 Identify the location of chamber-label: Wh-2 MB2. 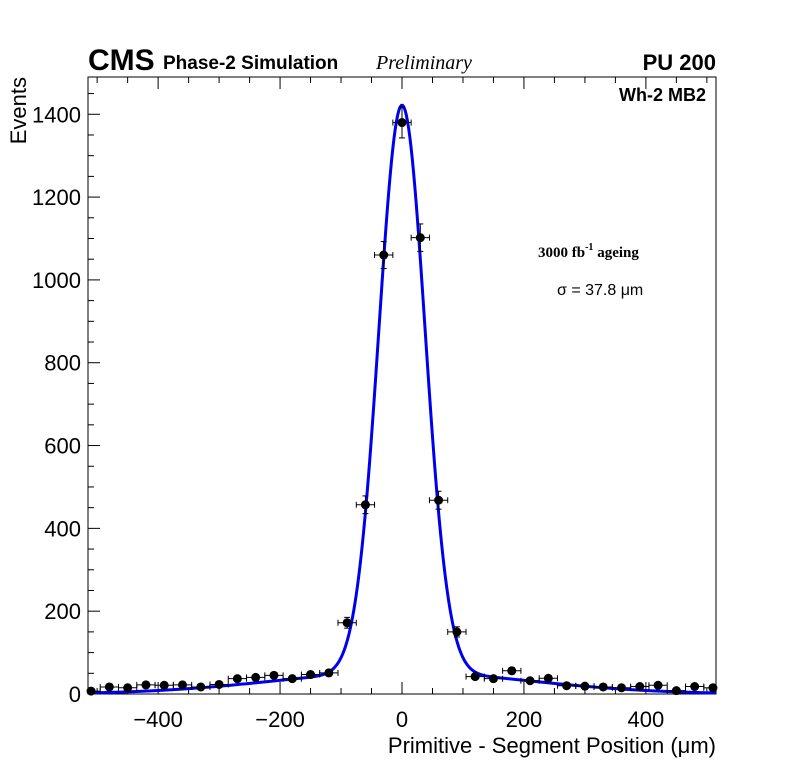
(662, 95).